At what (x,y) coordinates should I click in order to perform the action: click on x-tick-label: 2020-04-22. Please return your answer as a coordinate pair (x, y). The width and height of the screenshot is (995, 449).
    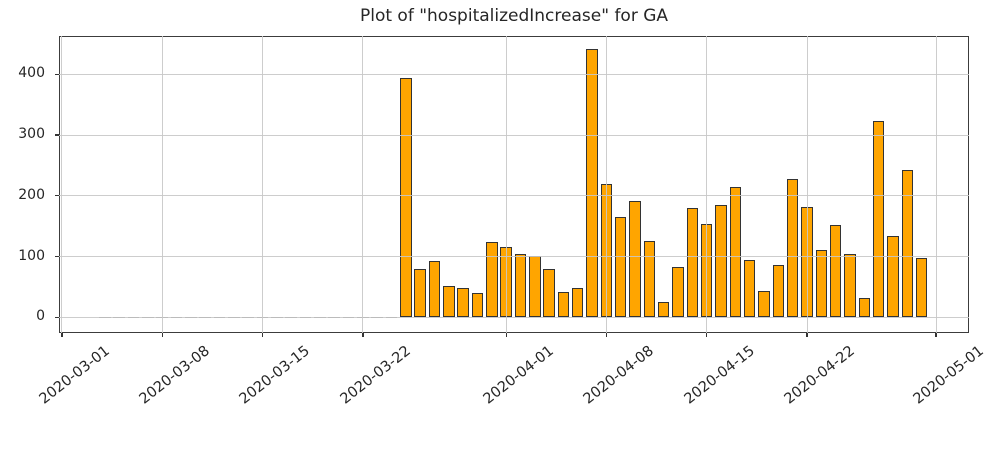
    Looking at the image, I should click on (819, 375).